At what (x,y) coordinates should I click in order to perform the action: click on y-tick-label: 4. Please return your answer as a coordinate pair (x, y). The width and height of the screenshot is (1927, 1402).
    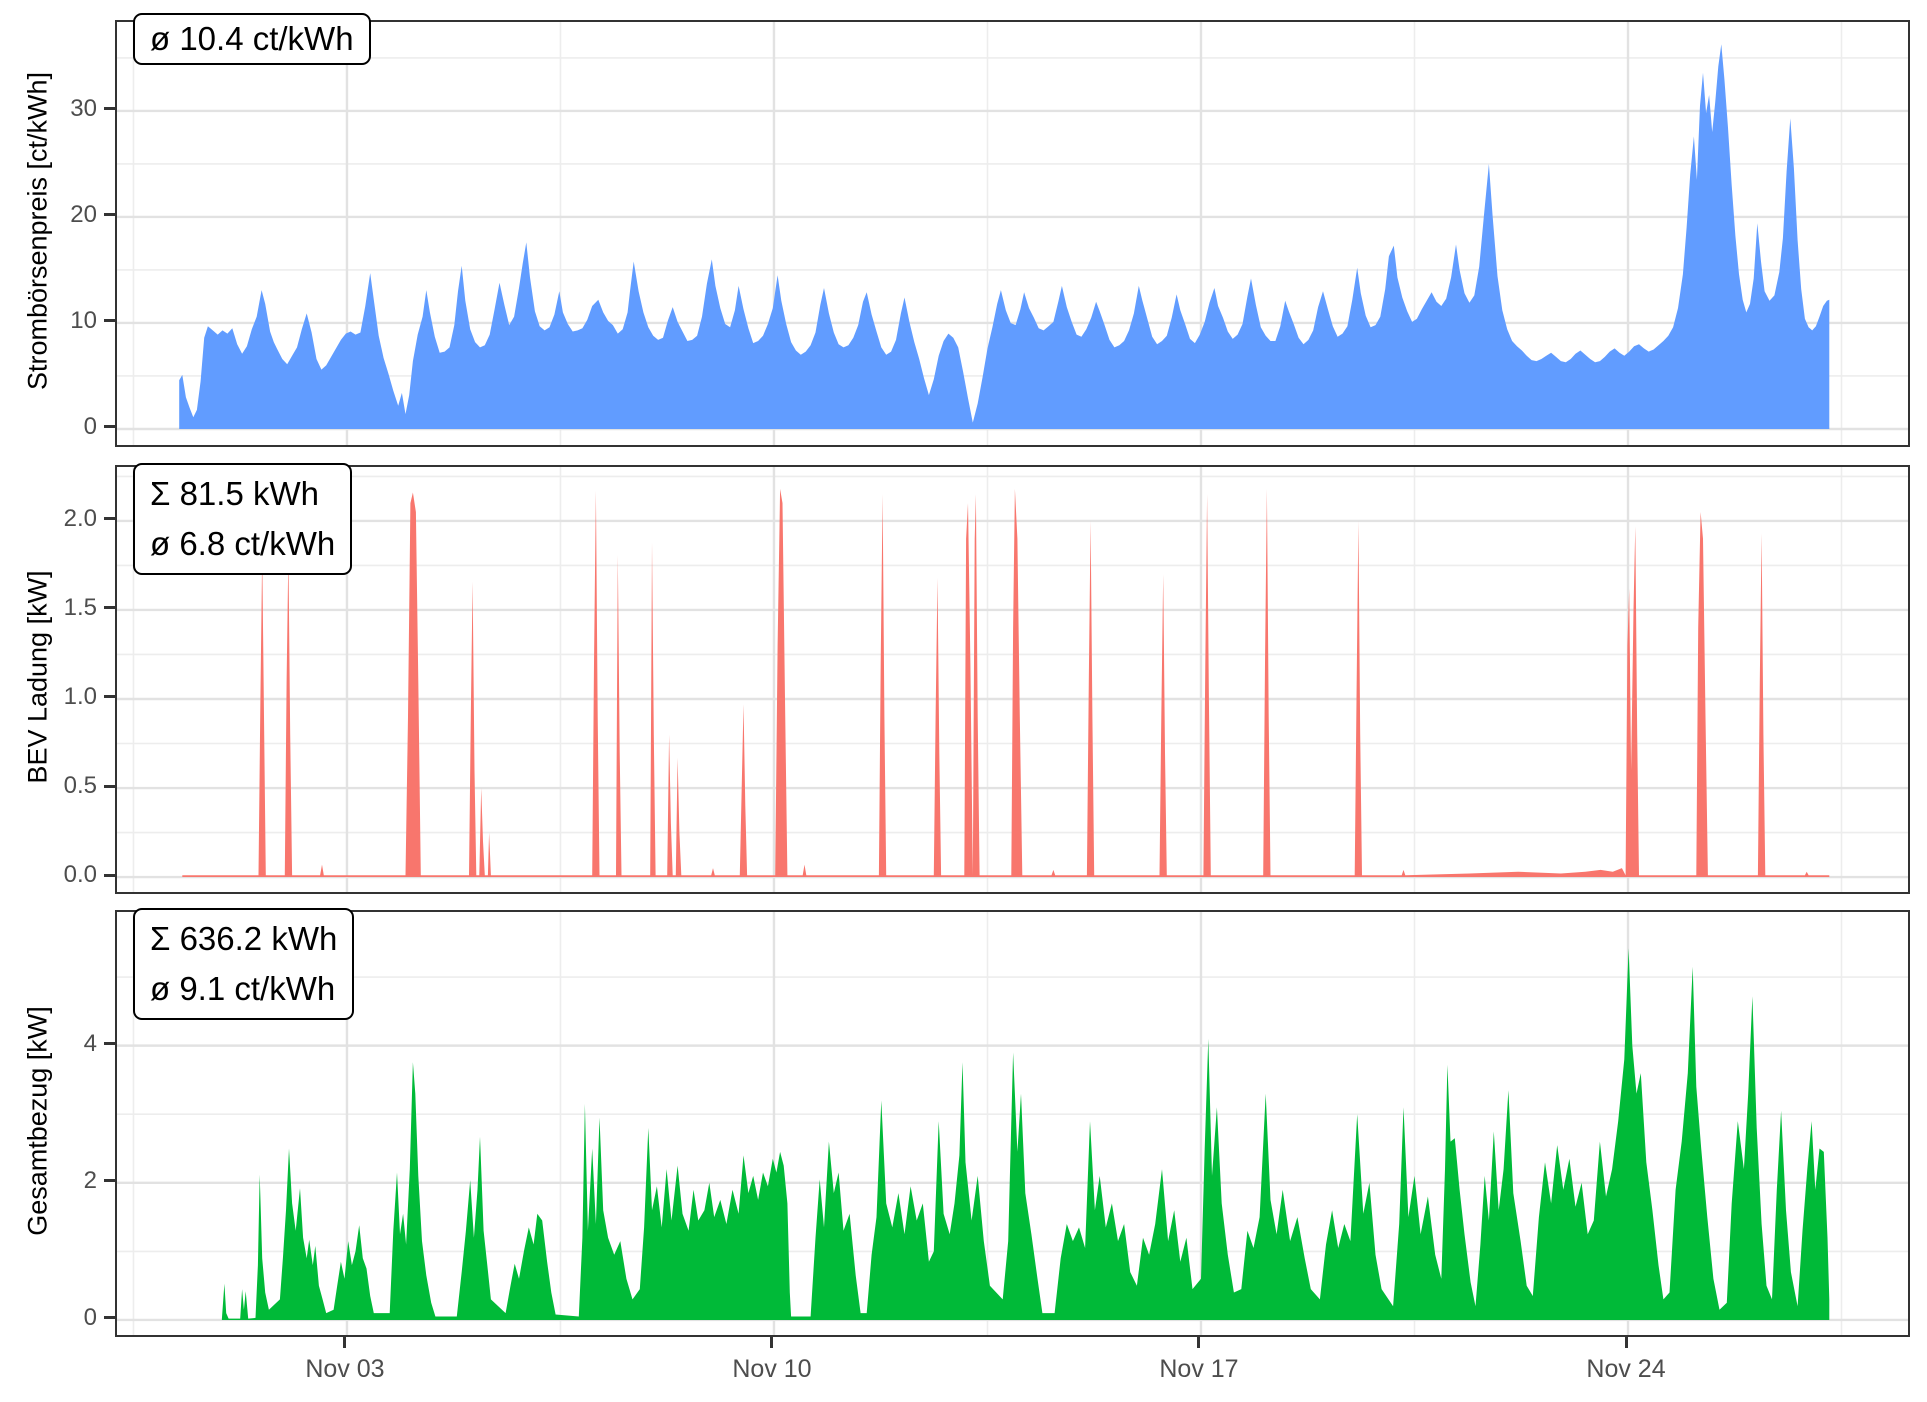
    Looking at the image, I should click on (90, 1043).